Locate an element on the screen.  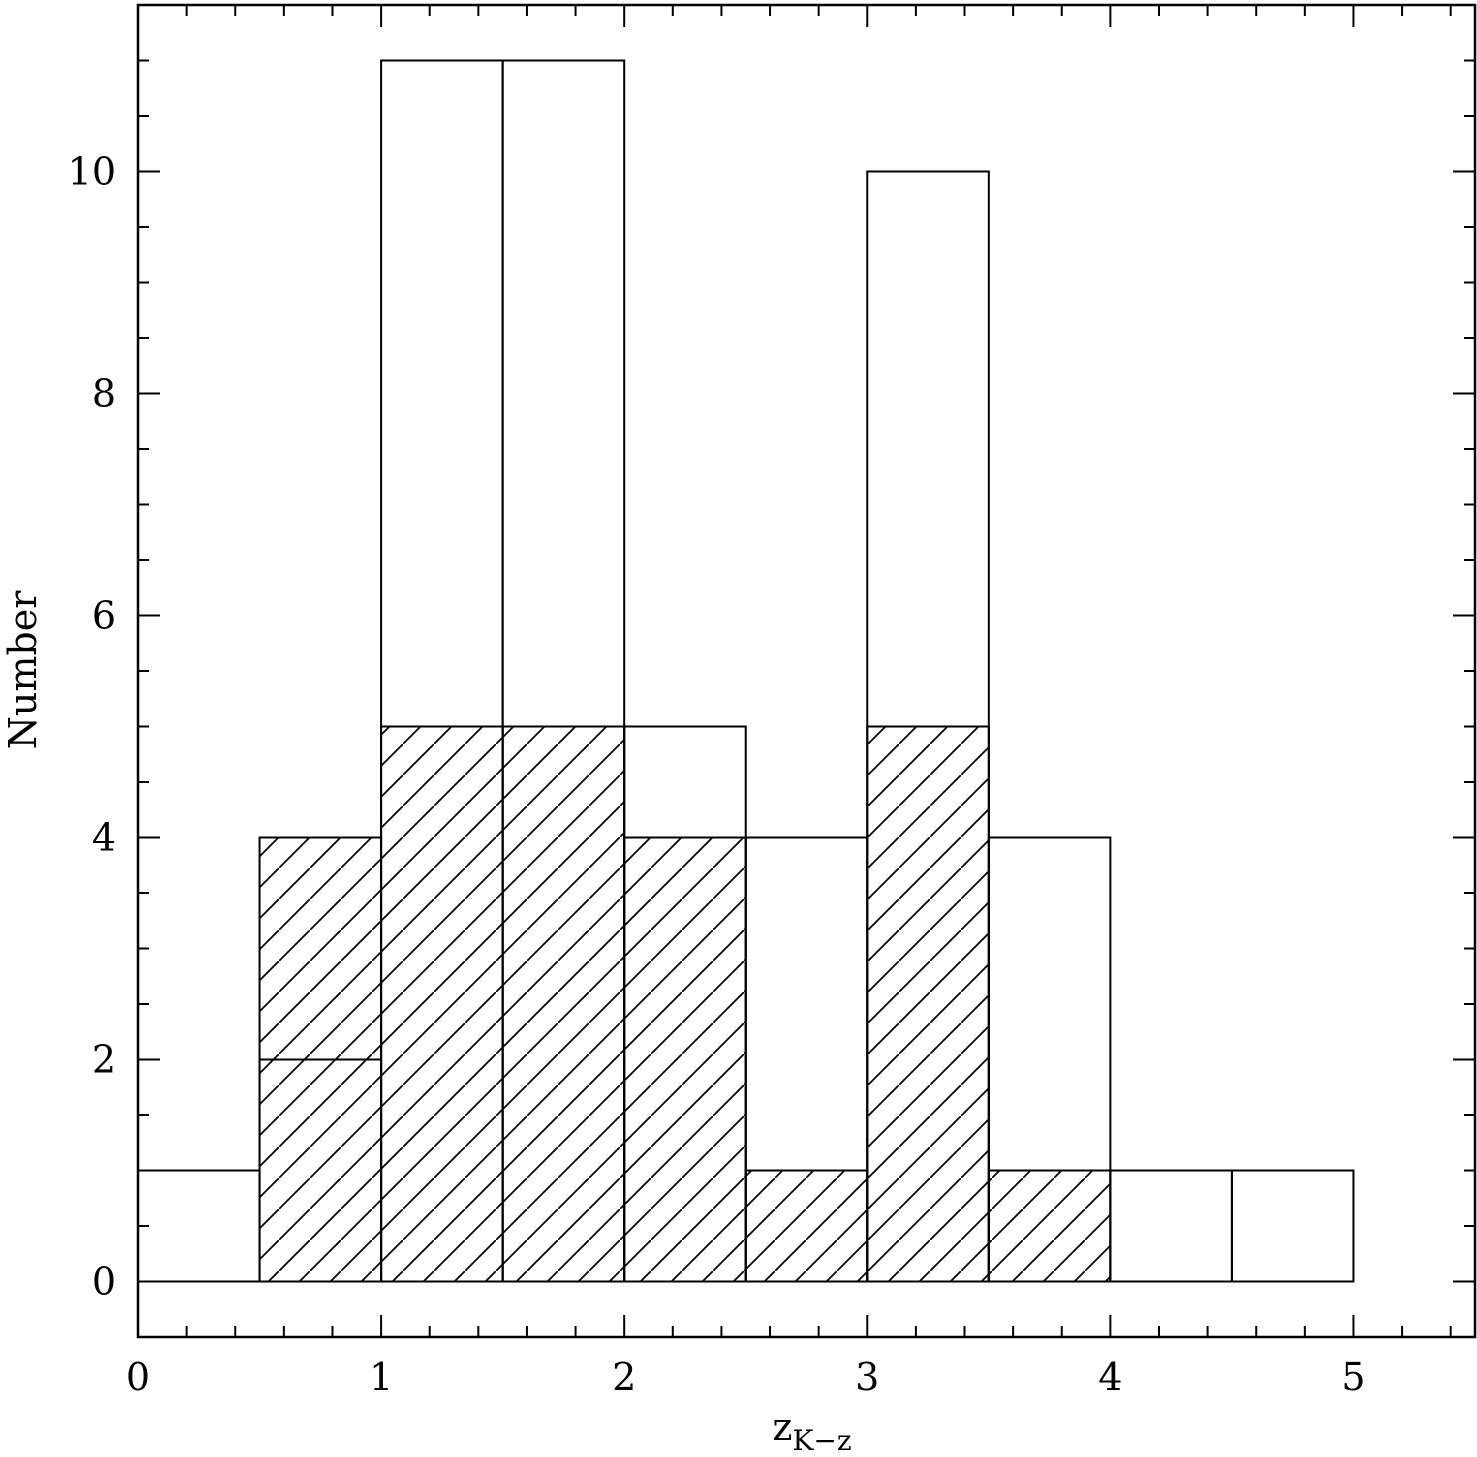
y-tick-label: 2 is located at coordinates (104, 1060).